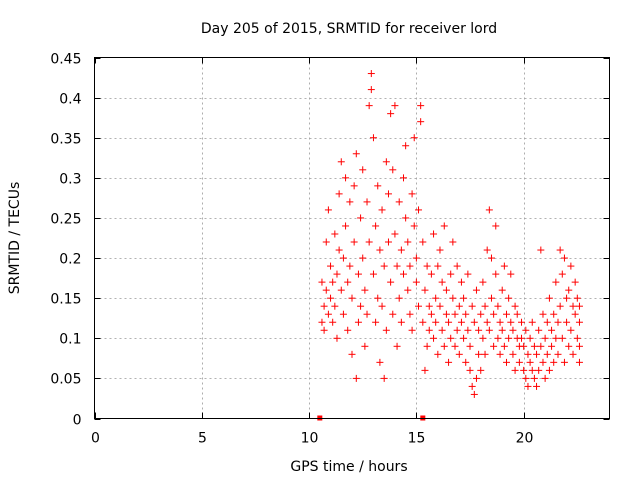  What do you see at coordinates (417, 439) in the screenshot?
I see `x-tick-label: 15` at bounding box center [417, 439].